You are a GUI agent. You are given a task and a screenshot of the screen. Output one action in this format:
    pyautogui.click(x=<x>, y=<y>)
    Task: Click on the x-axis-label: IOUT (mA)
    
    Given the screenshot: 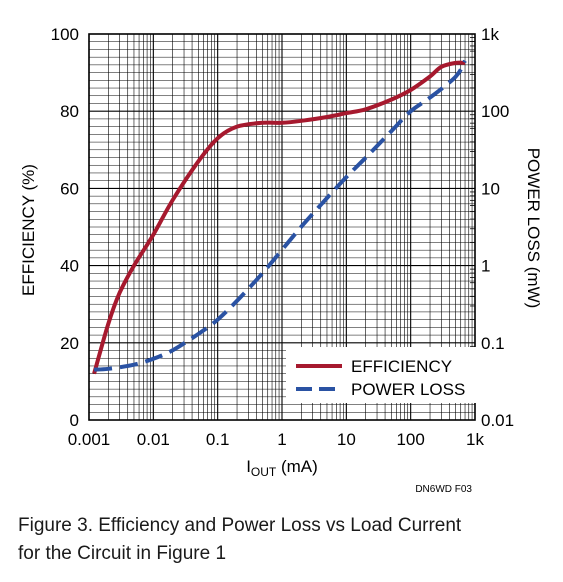 What is the action you would take?
    pyautogui.click(x=282, y=468)
    